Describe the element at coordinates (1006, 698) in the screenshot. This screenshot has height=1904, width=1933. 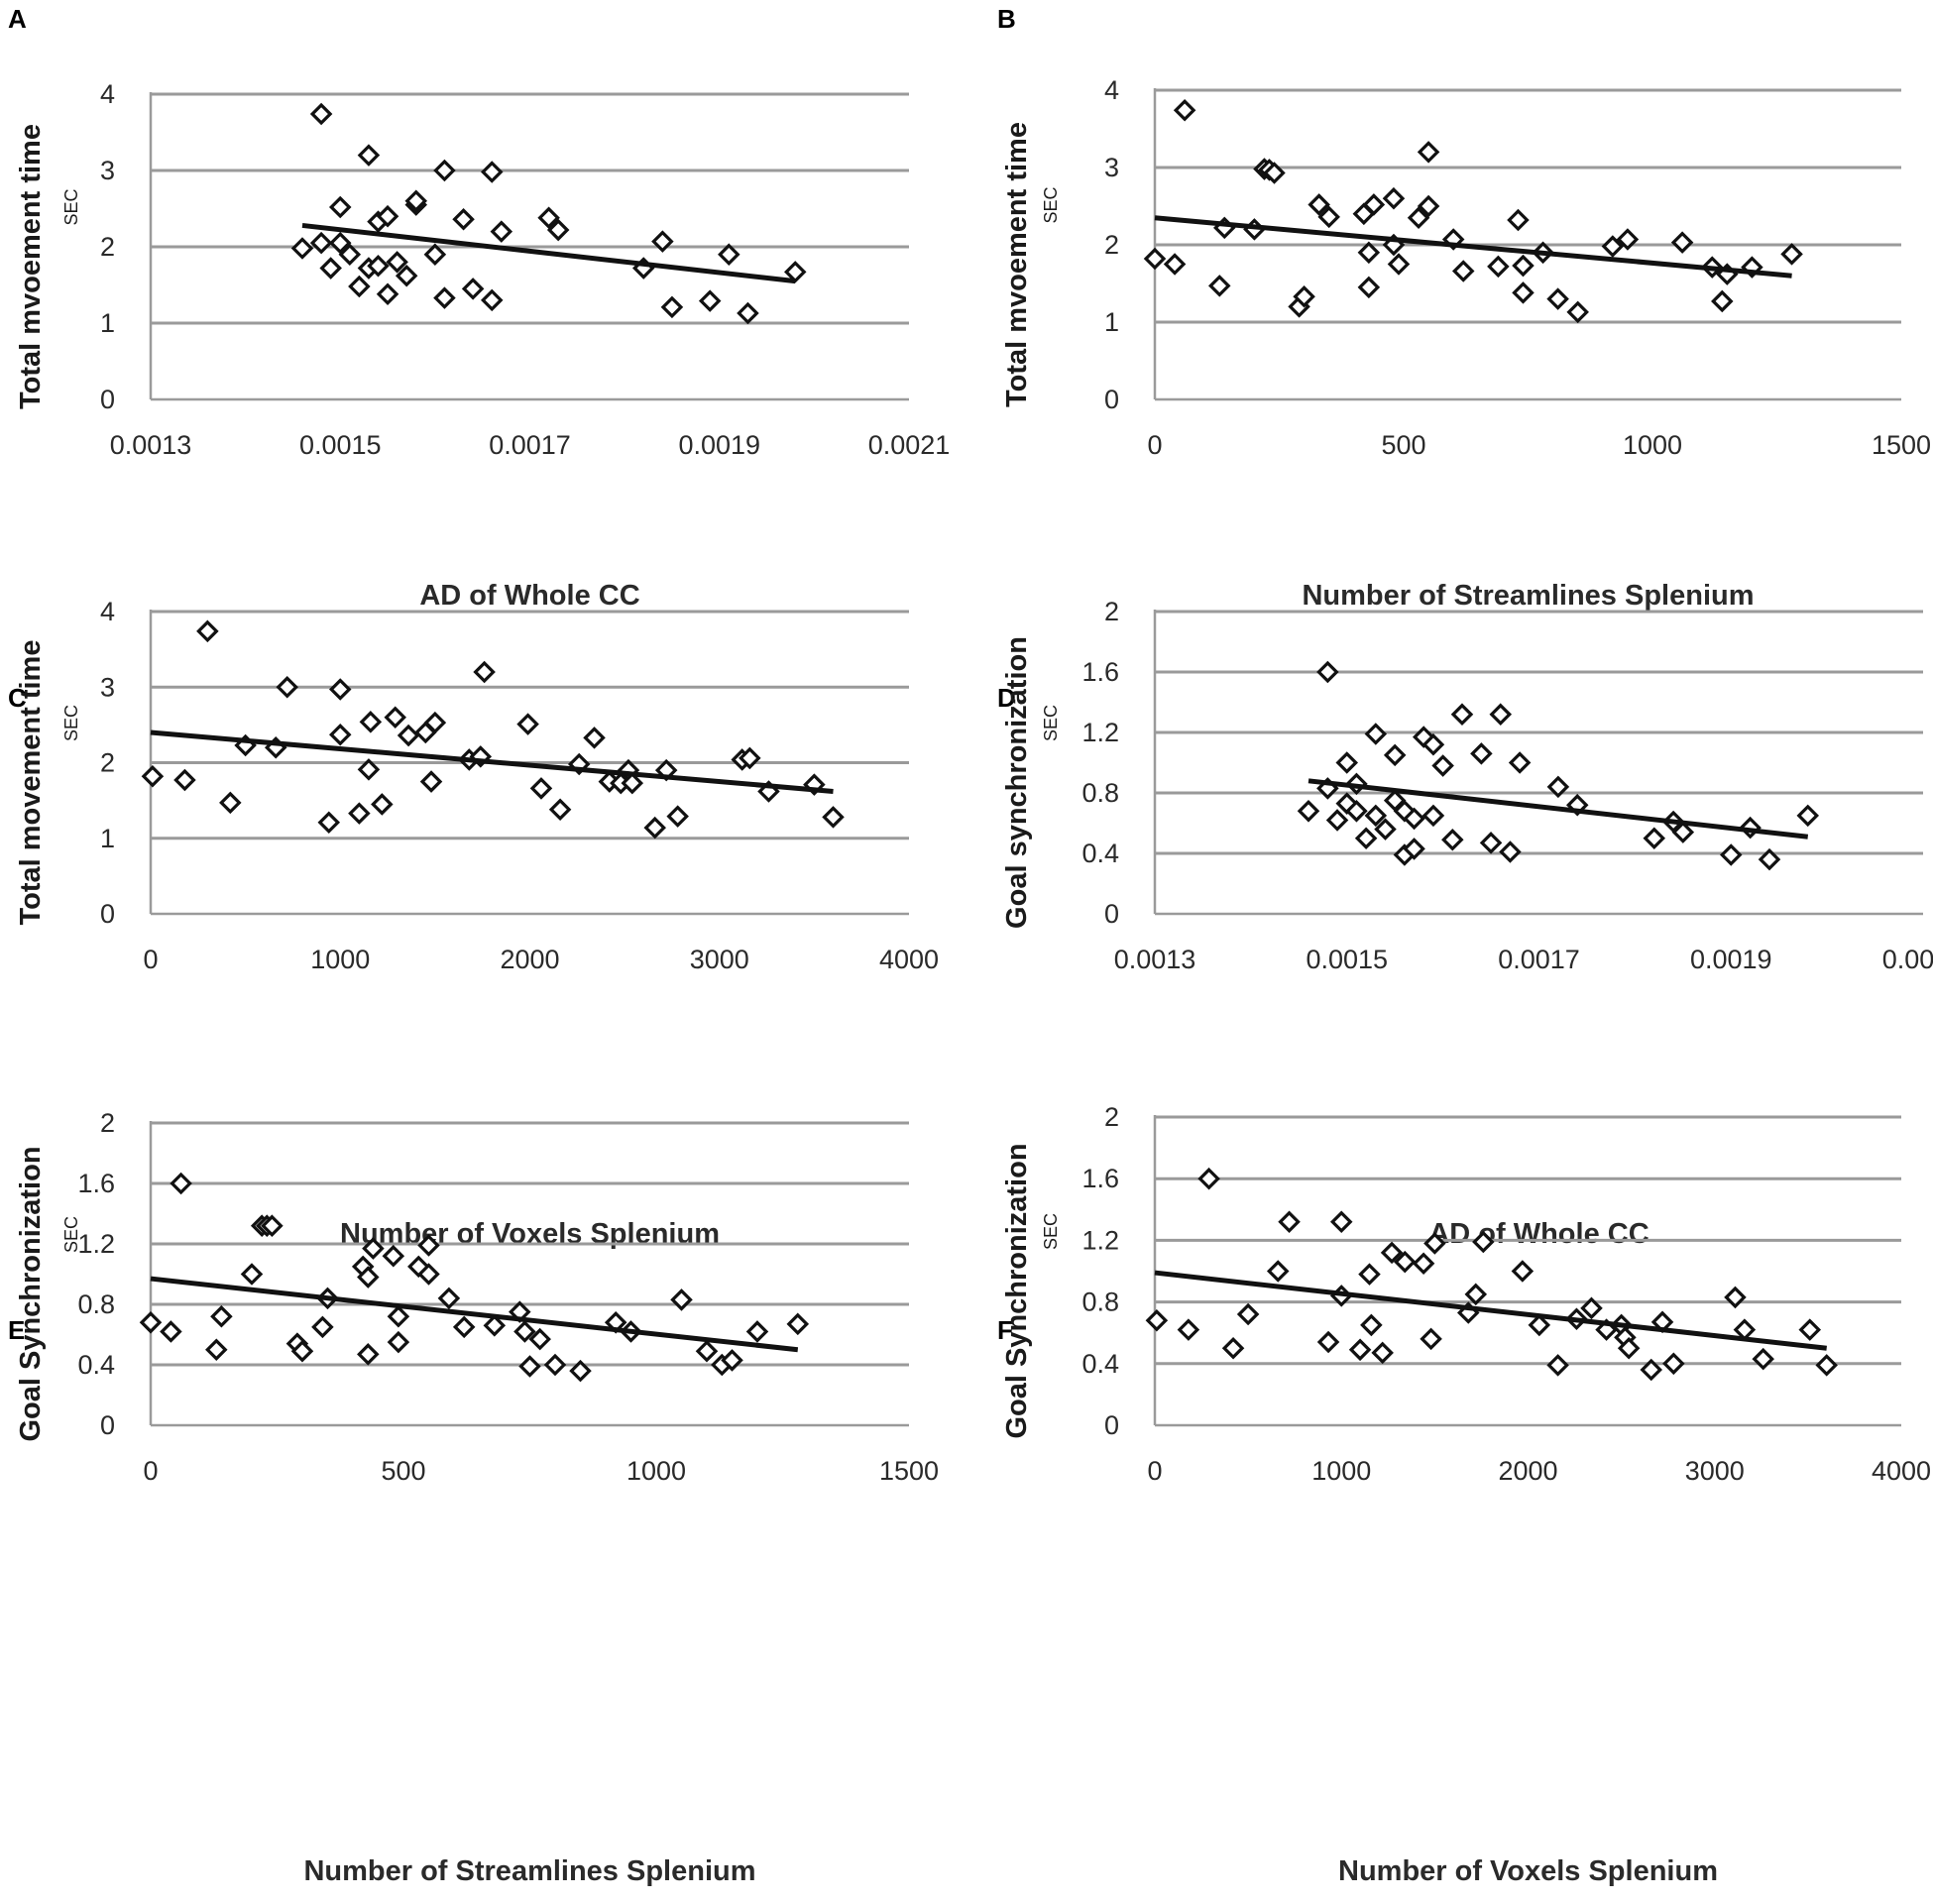
I see `panel-letter-d: D` at that location.